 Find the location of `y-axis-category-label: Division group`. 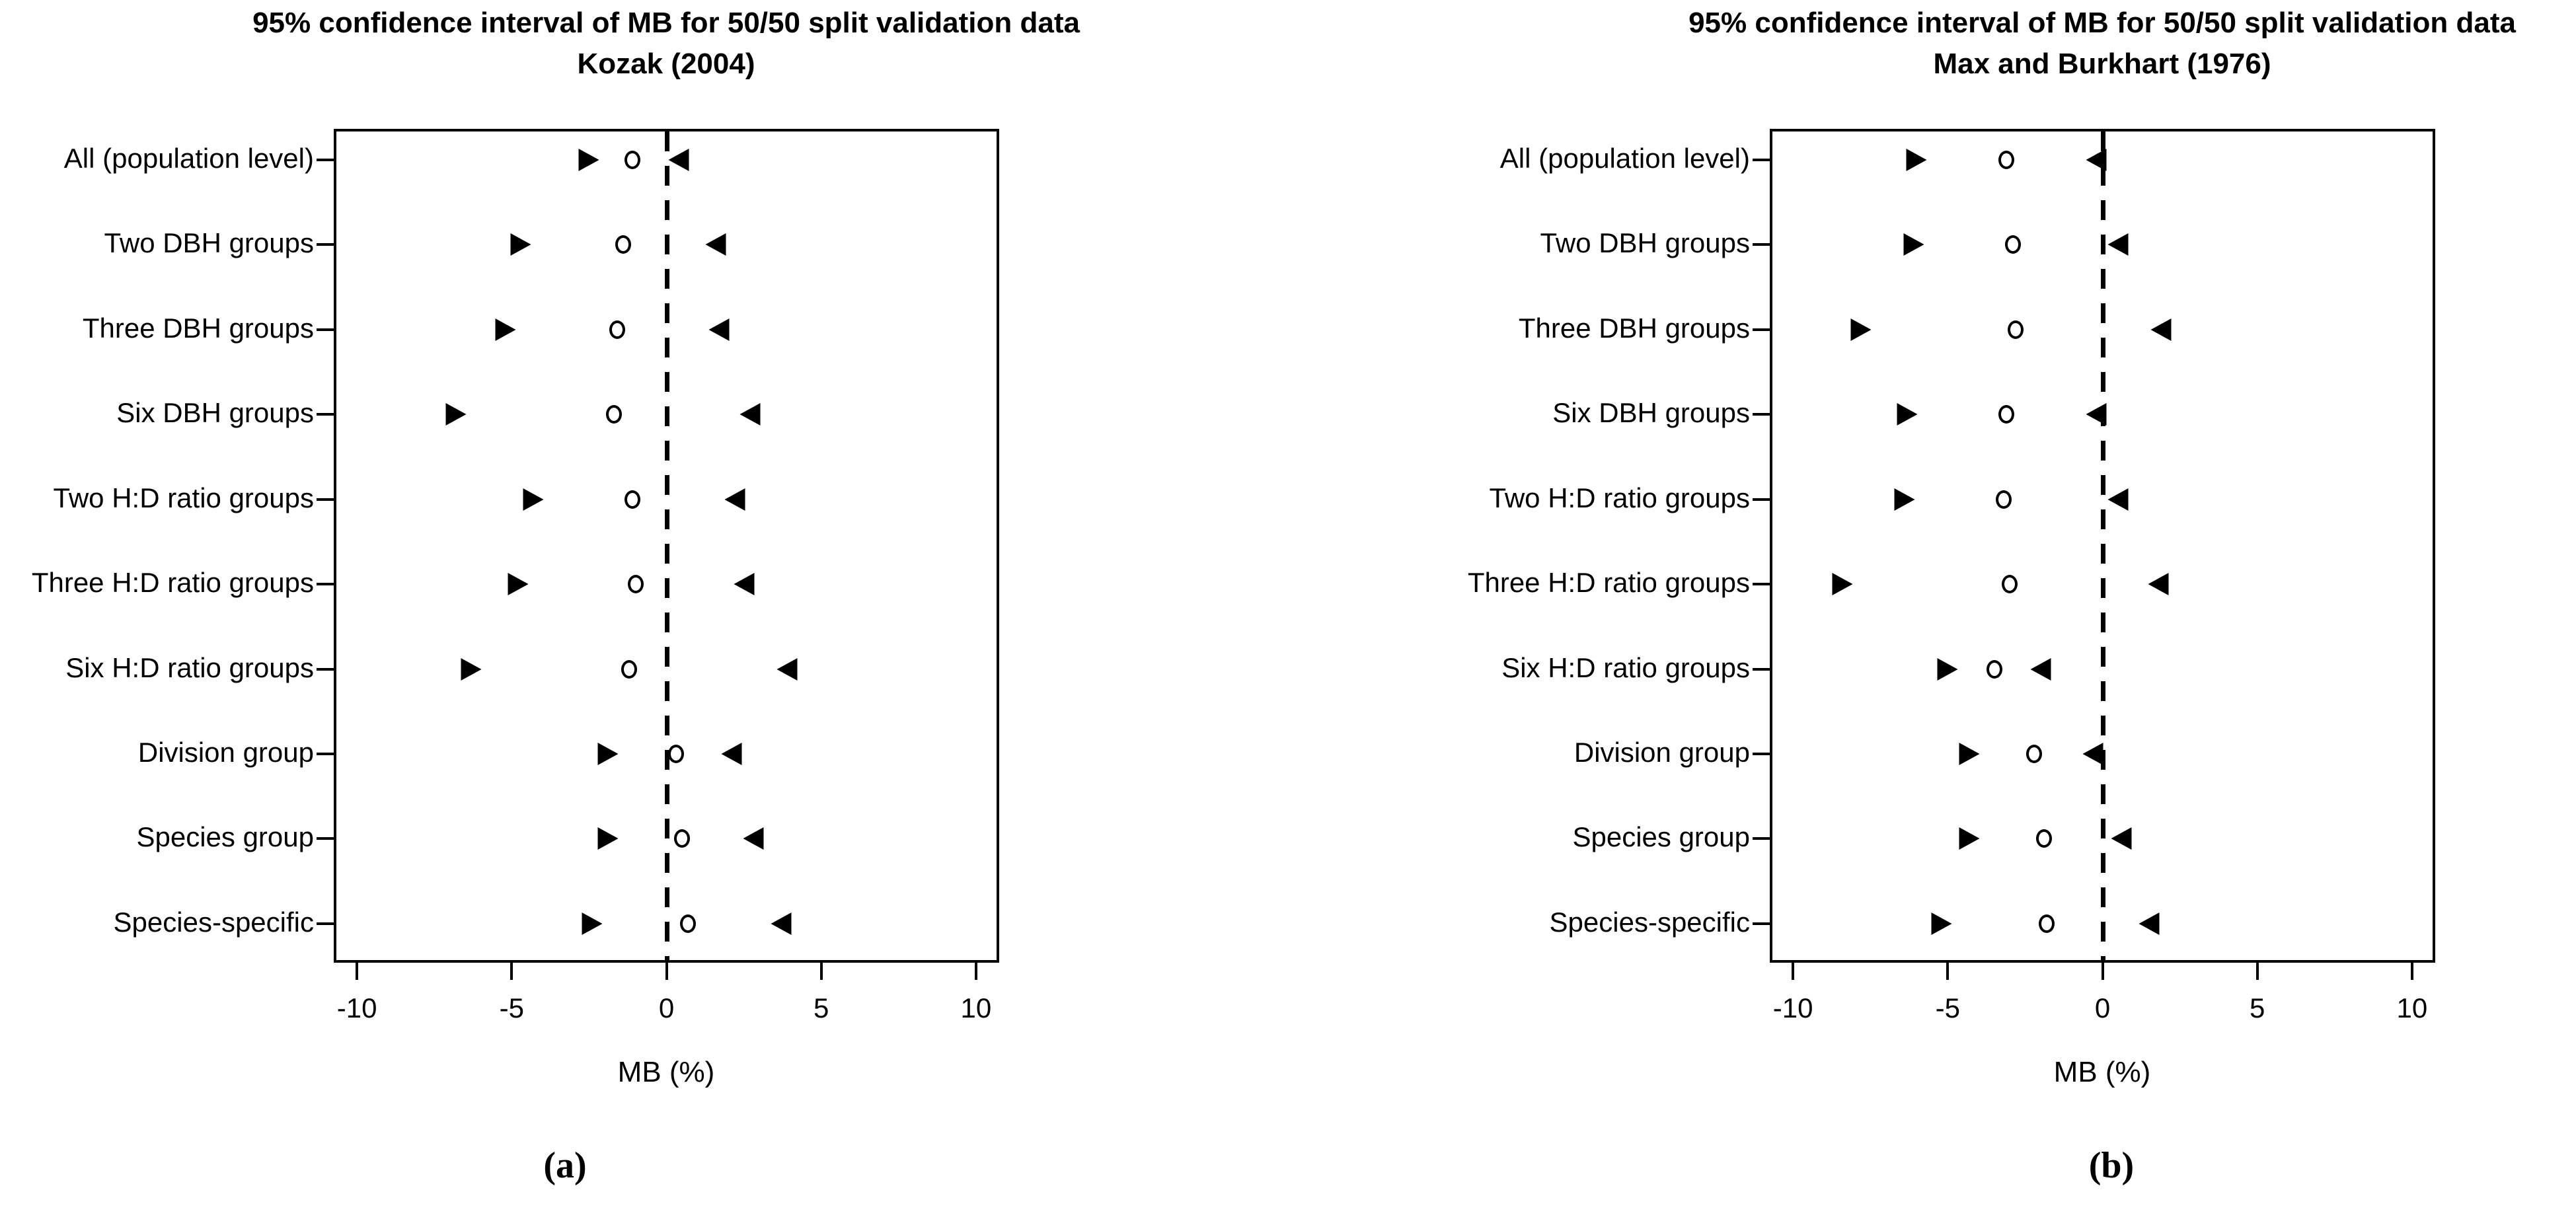

y-axis-category-label: Division group is located at coordinates (226, 753).